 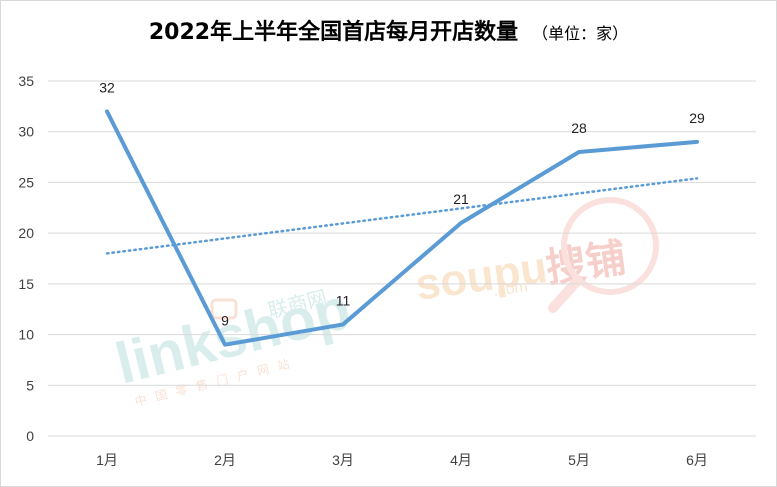 What do you see at coordinates (333, 32) in the screenshot?
I see `chart-title: 2022年上半年全国首店每月开店数量` at bounding box center [333, 32].